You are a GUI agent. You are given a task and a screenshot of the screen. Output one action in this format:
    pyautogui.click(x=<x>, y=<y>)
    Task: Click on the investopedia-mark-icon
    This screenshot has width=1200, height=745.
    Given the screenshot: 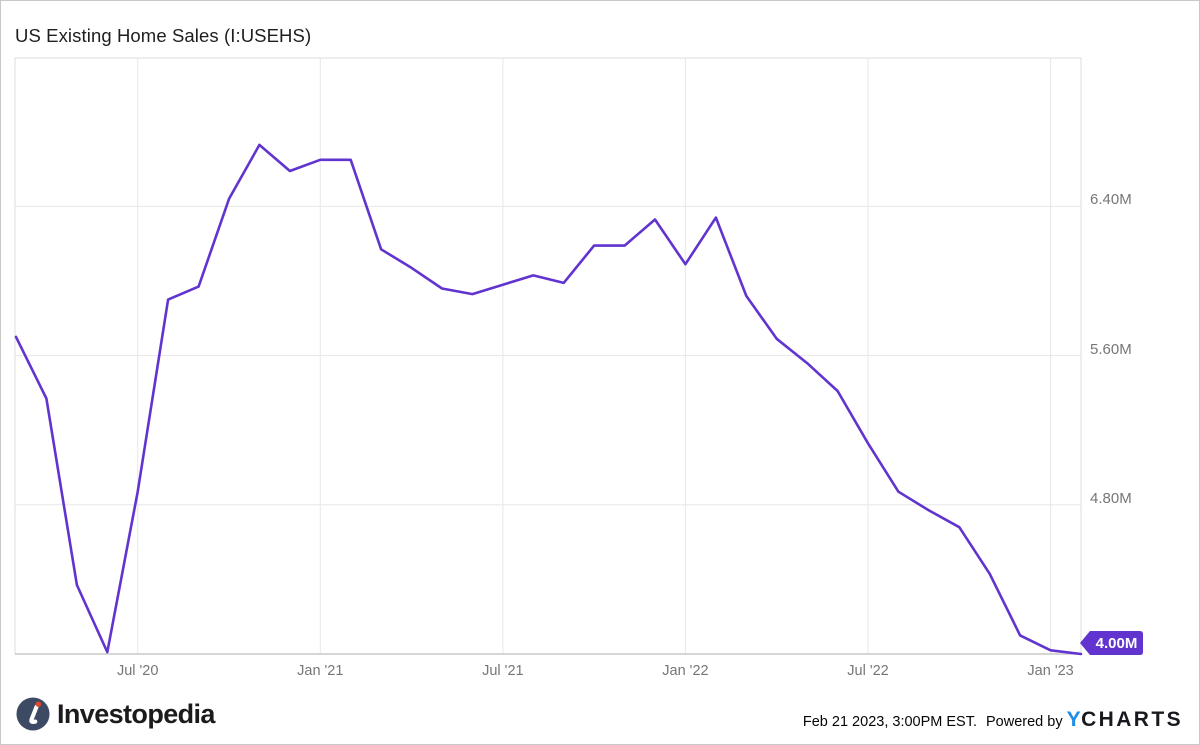 What is the action you would take?
    pyautogui.click(x=33, y=714)
    